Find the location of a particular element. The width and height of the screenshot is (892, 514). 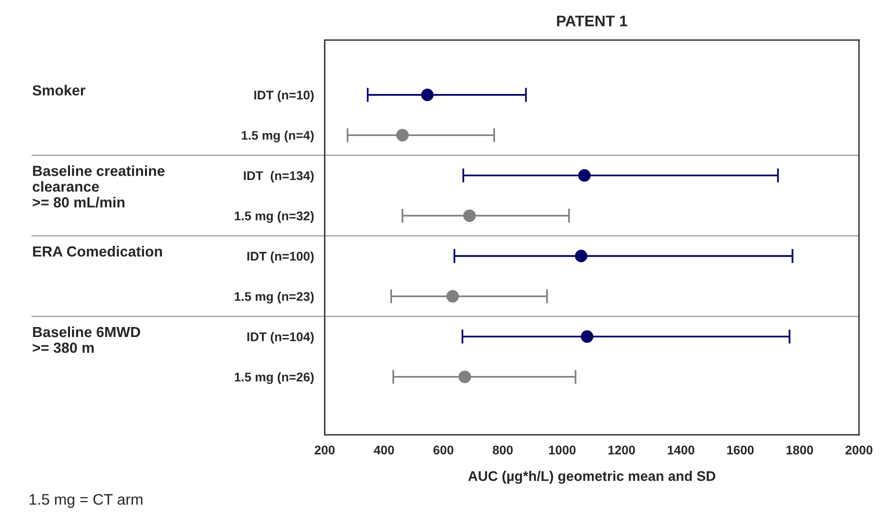

y-tick-label: 1.5 mg (n=4) is located at coordinates (278, 136).